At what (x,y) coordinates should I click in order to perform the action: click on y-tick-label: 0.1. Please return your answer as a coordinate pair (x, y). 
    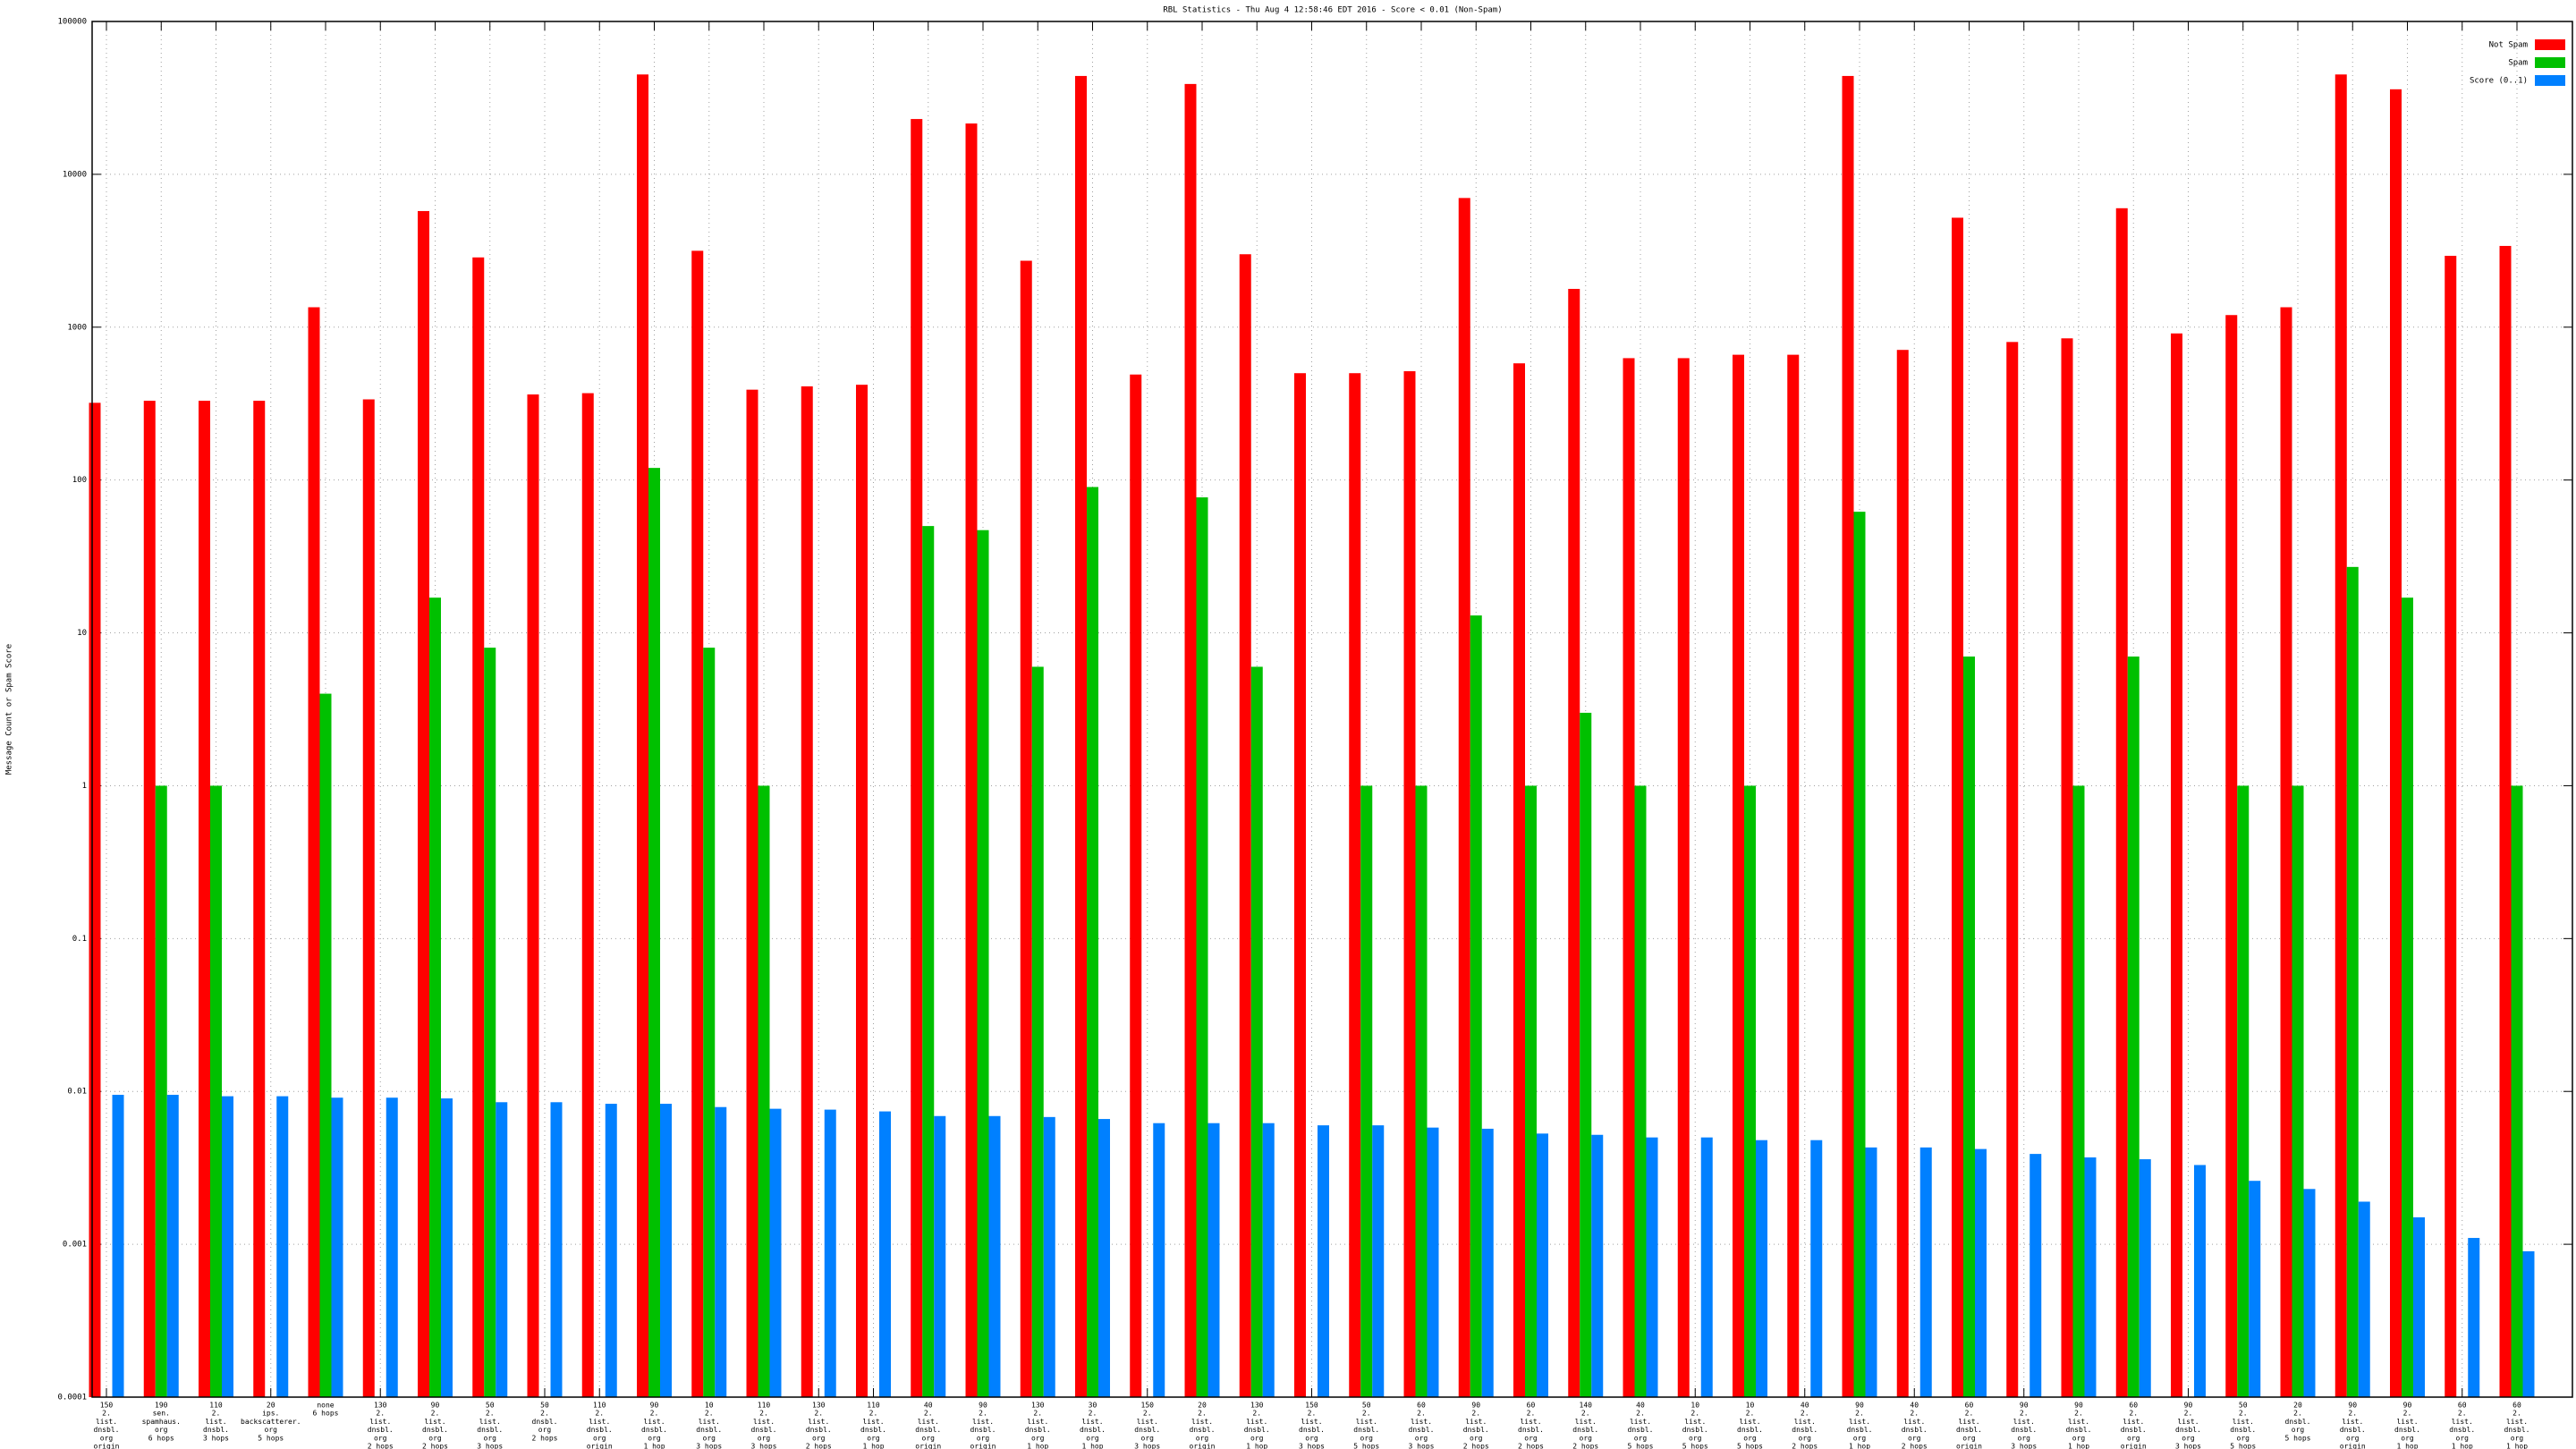
    Looking at the image, I should click on (79, 939).